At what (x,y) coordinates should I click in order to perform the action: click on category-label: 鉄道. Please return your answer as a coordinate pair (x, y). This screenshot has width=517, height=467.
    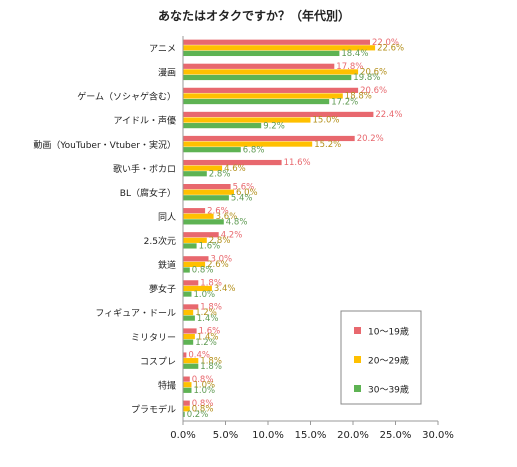
    Looking at the image, I should click on (167, 265).